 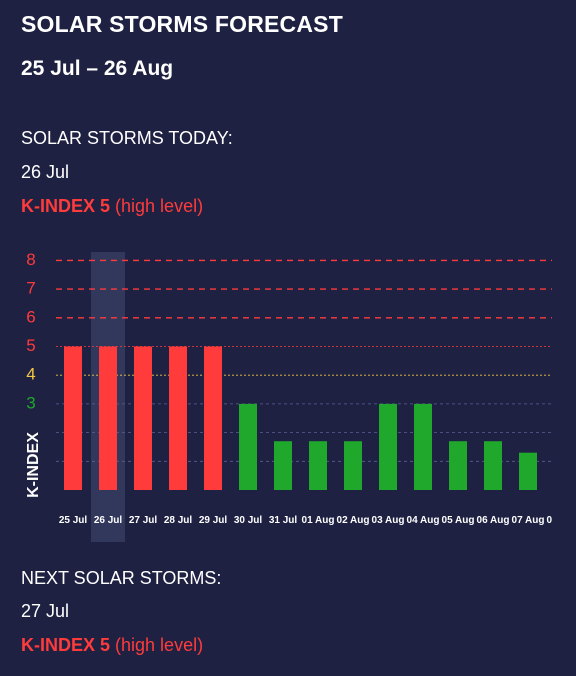 I want to click on x-tick-2: 27 Jul, so click(x=143, y=520).